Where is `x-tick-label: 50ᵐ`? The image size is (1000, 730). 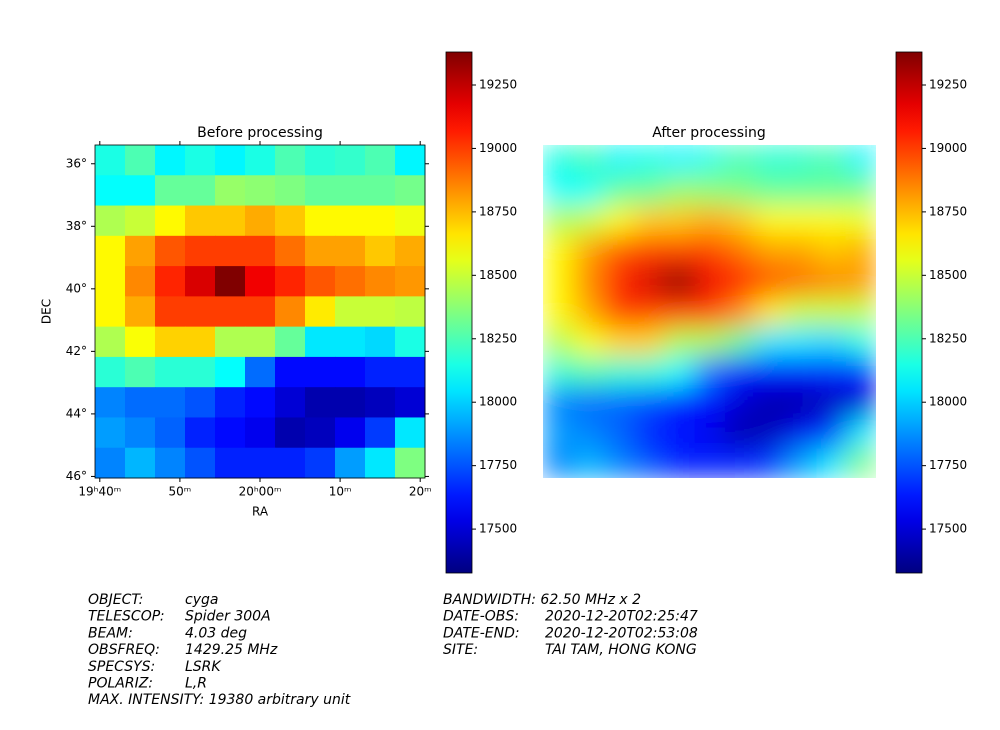 x-tick-label: 50ᵐ is located at coordinates (180, 492).